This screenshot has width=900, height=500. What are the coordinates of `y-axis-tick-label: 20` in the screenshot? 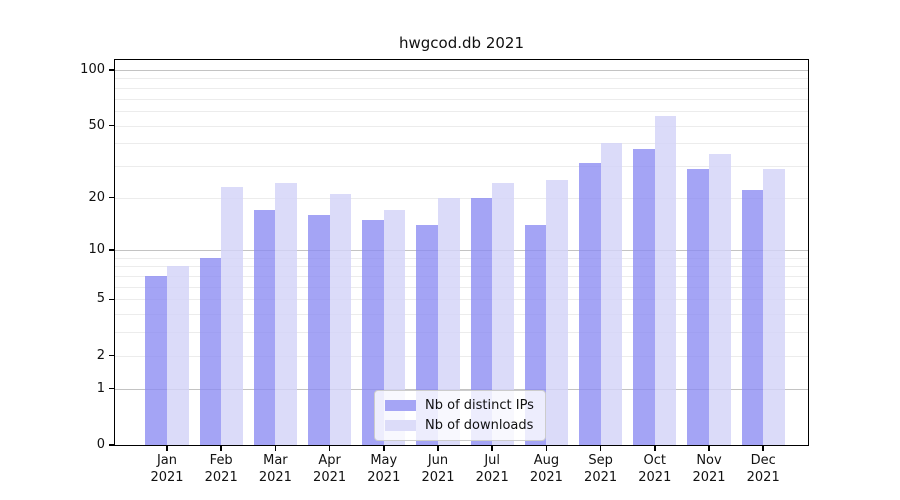 It's located at (96, 197).